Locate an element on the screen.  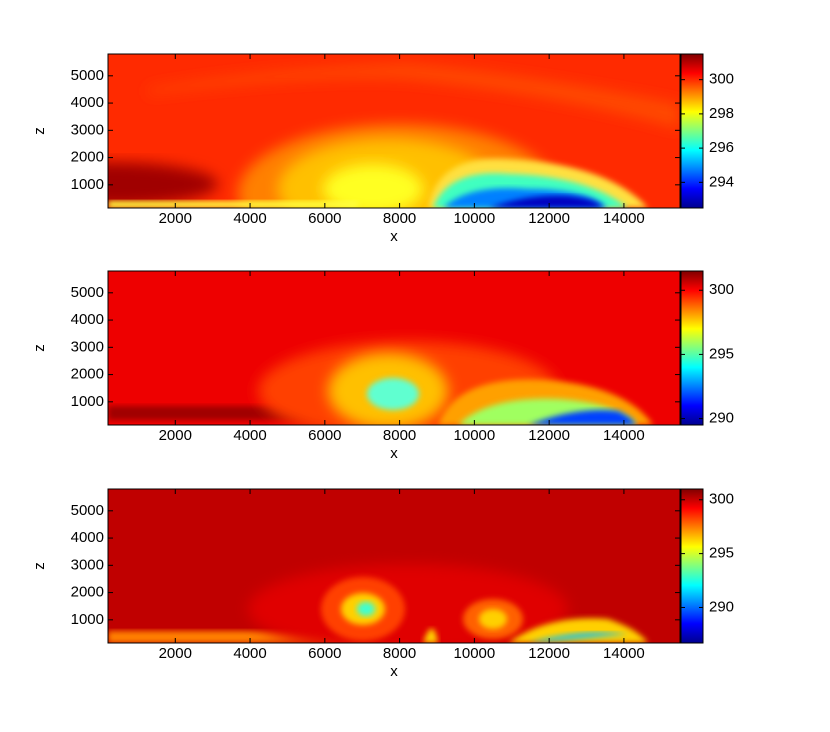
colorbar-tick-label: 298 is located at coordinates (721, 113).